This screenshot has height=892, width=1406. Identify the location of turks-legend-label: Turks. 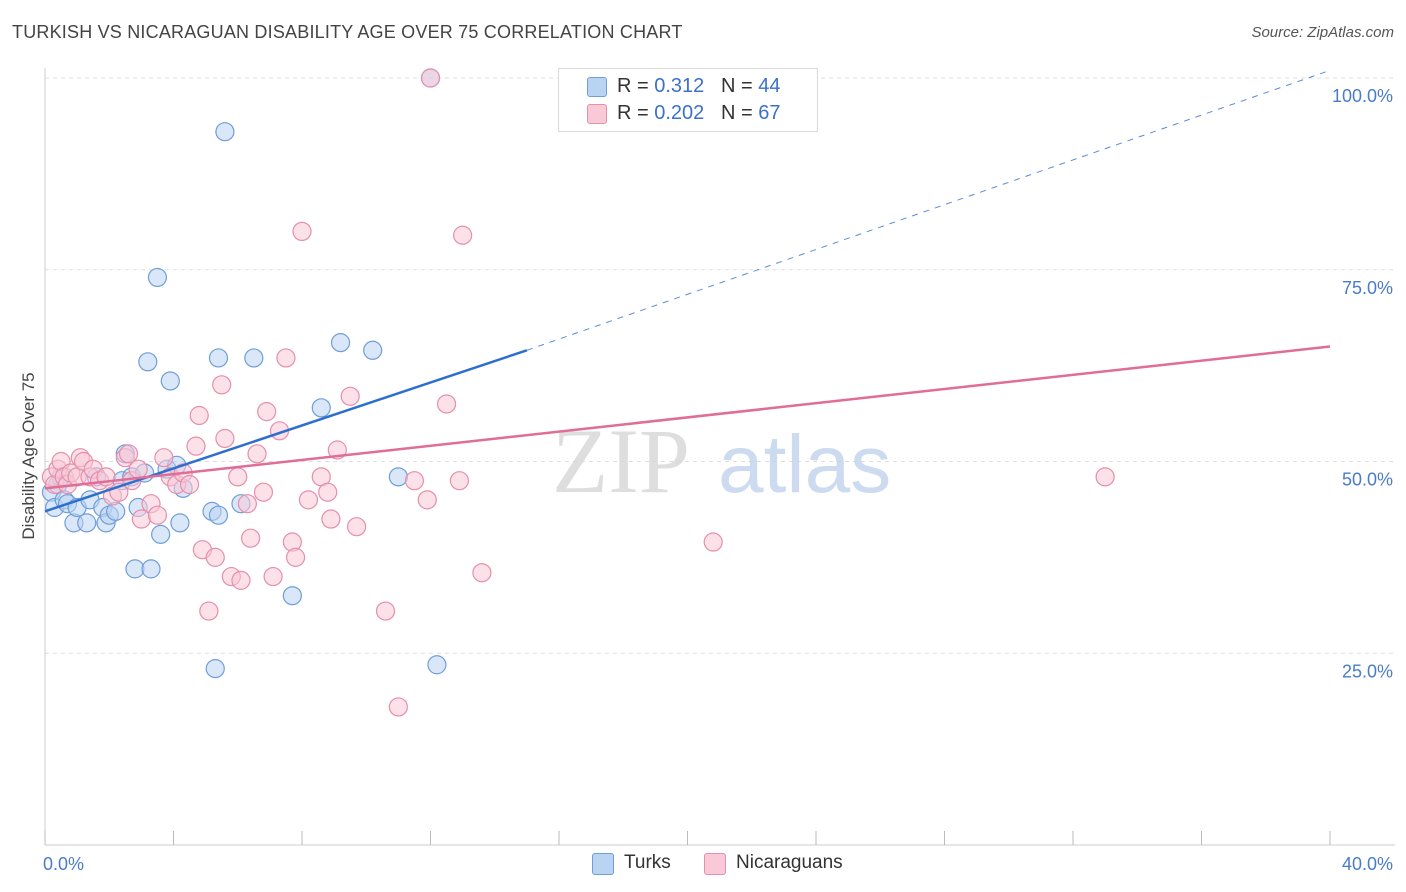
(647, 862).